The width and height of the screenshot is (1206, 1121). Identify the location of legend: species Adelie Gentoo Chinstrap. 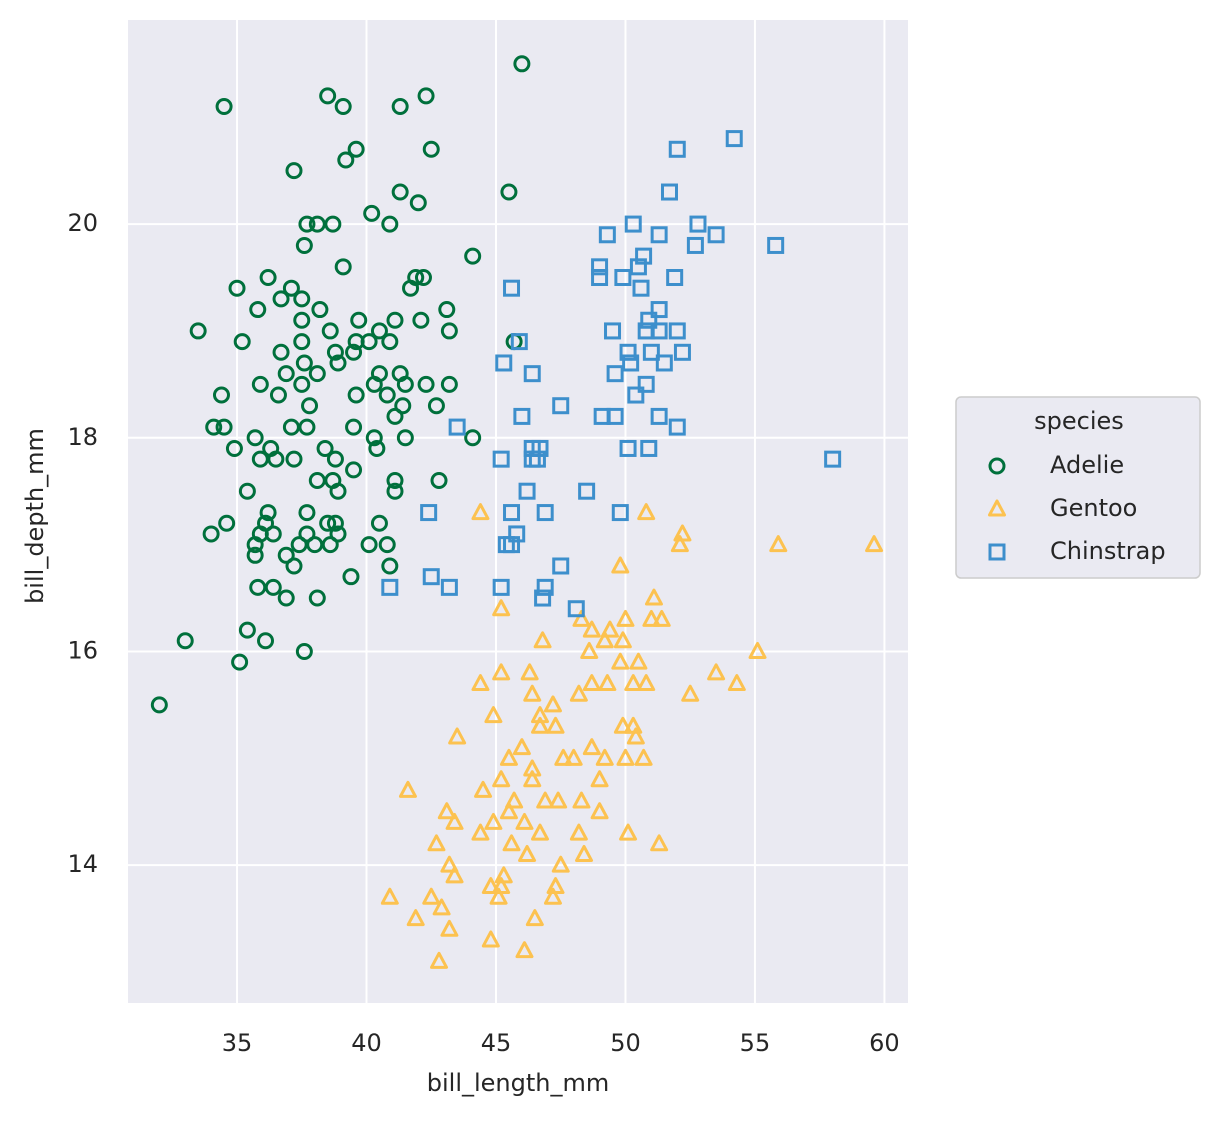
(1078, 487).